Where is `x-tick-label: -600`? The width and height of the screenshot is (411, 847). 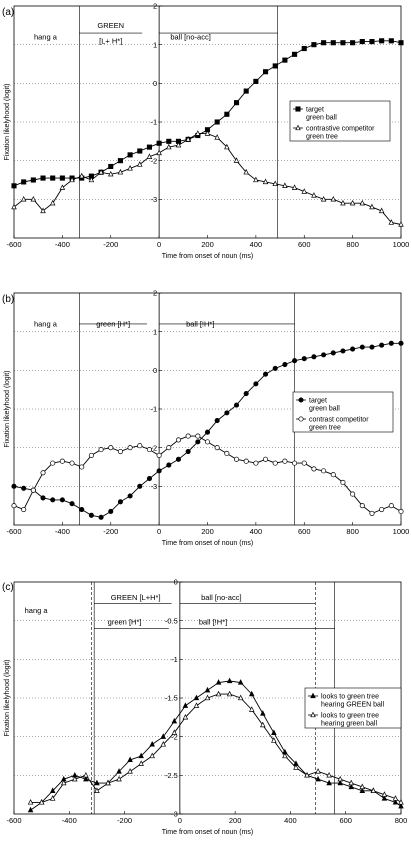 x-tick-label: -600 is located at coordinates (13, 820).